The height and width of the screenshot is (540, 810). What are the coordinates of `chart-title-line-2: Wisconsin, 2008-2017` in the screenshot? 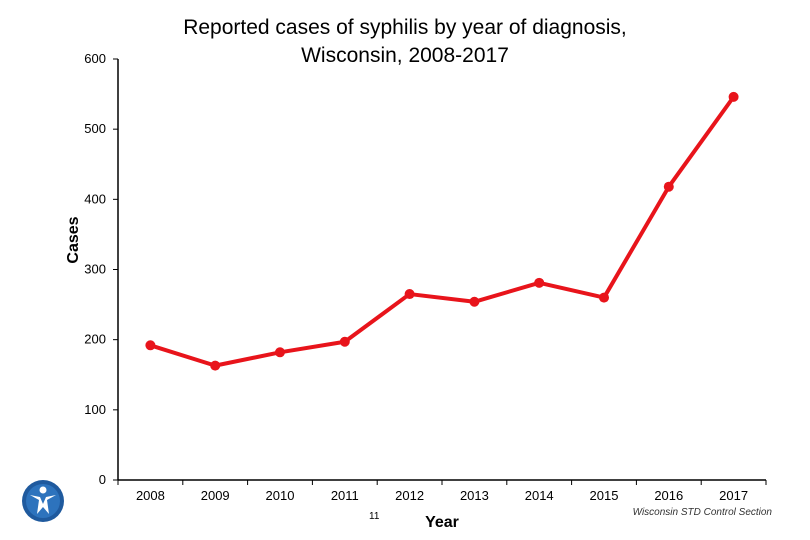 It's located at (405, 55).